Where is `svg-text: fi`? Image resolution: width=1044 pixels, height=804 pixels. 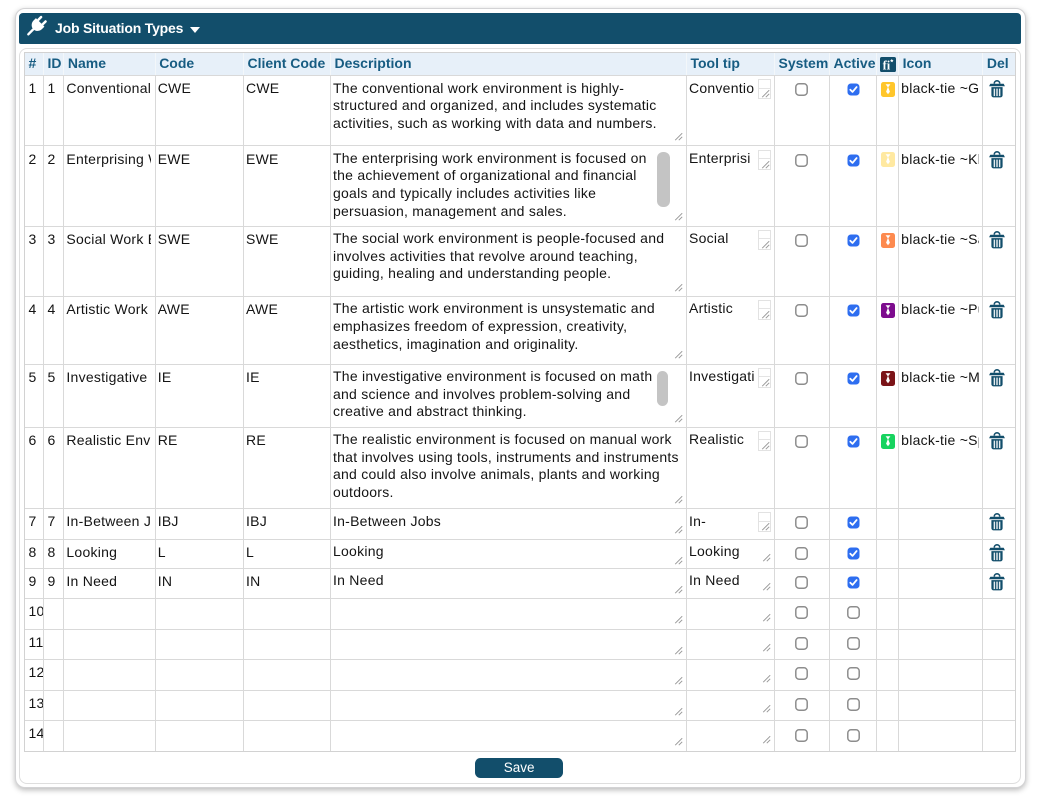 svg-text: fi is located at coordinates (886, 65).